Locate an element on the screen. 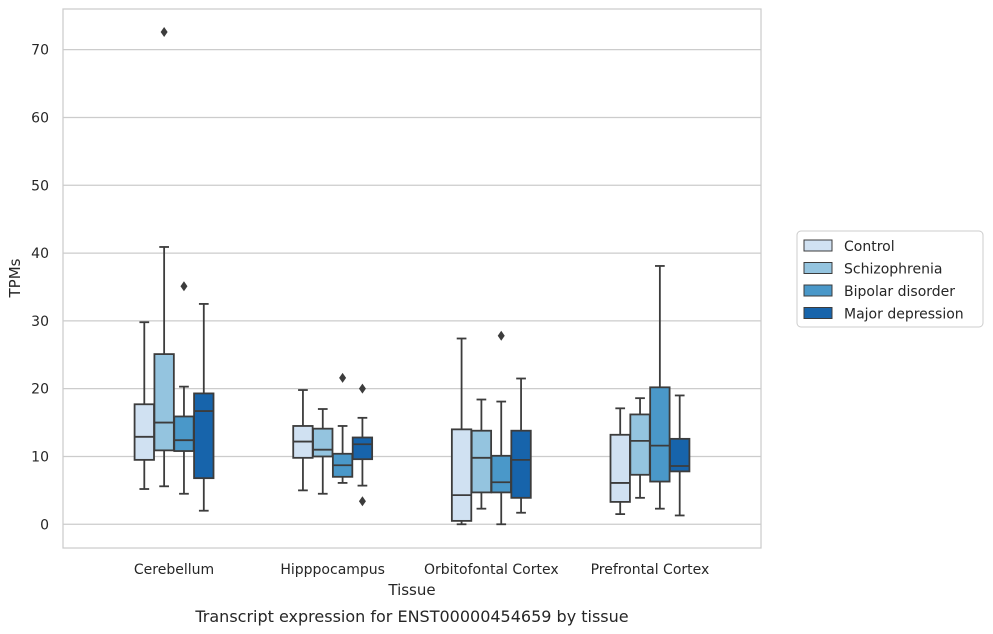 The height and width of the screenshot is (634, 993). legend-frame is located at coordinates (890, 279).